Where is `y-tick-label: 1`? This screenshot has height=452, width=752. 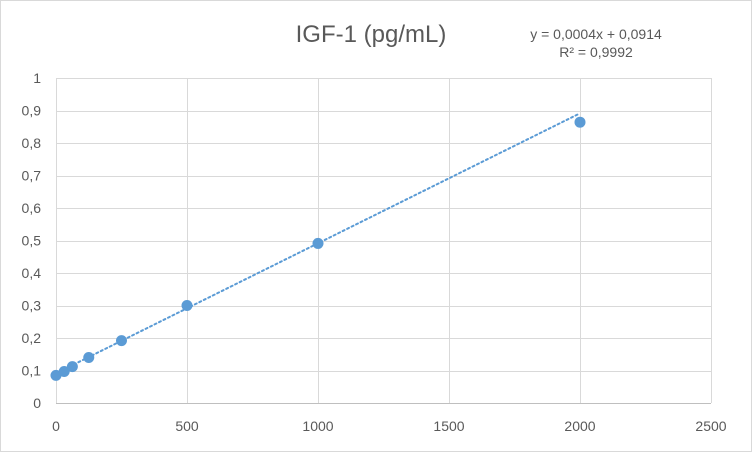
y-tick-label: 1 is located at coordinates (37, 78).